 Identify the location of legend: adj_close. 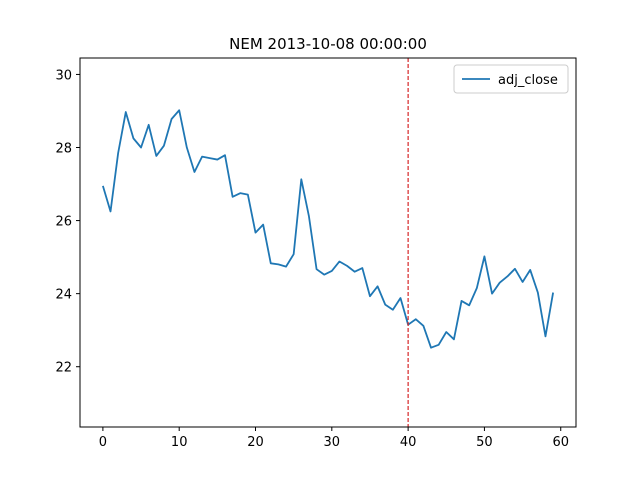
(511, 79).